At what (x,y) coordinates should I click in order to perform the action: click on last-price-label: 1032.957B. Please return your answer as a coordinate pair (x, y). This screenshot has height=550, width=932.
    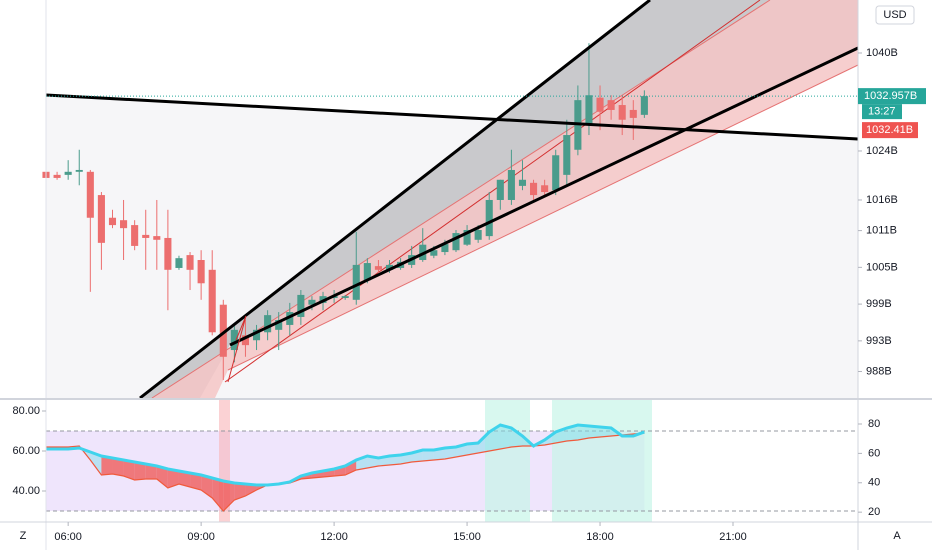
    Looking at the image, I should click on (890, 96).